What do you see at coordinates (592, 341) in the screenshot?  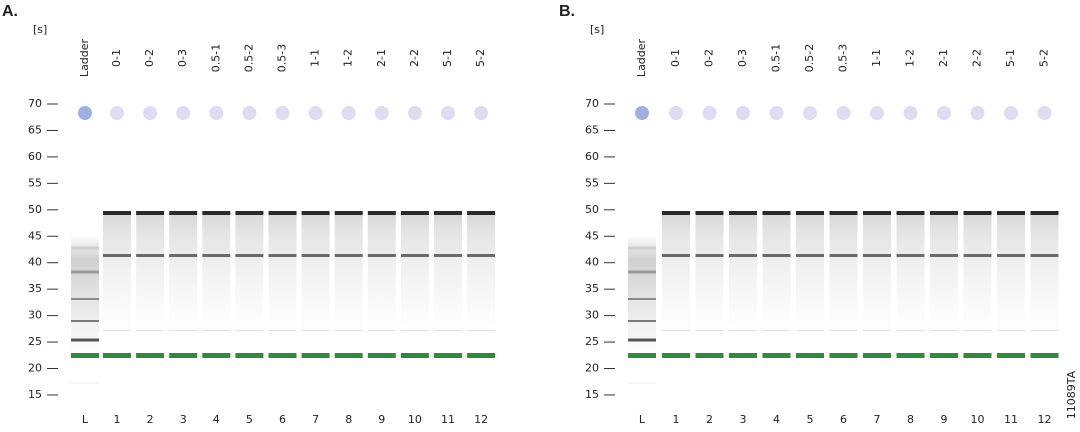 I see `y-tick-label: 25` at bounding box center [592, 341].